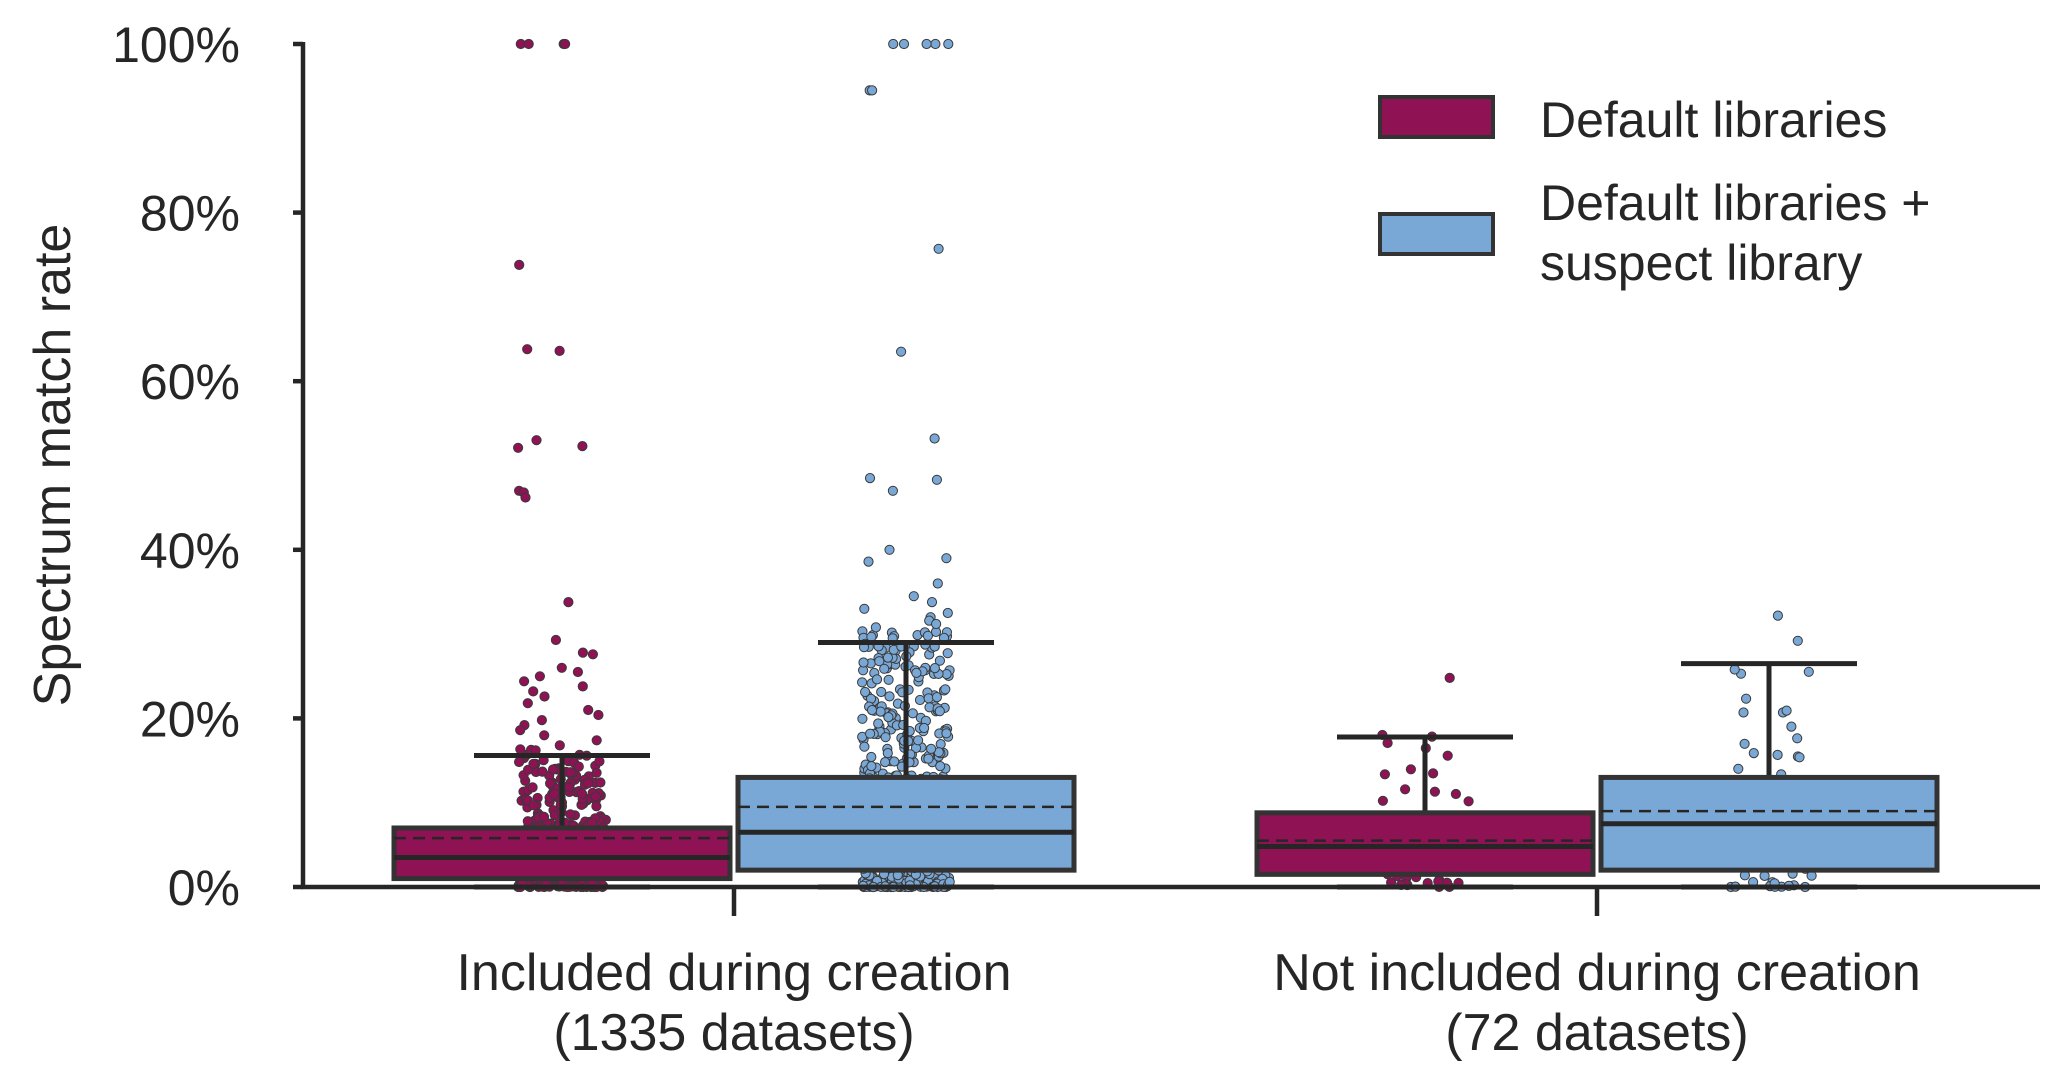 This screenshot has height=1089, width=2048. What do you see at coordinates (1597, 973) in the screenshot?
I see `x-tick-label: Not included during creation` at bounding box center [1597, 973].